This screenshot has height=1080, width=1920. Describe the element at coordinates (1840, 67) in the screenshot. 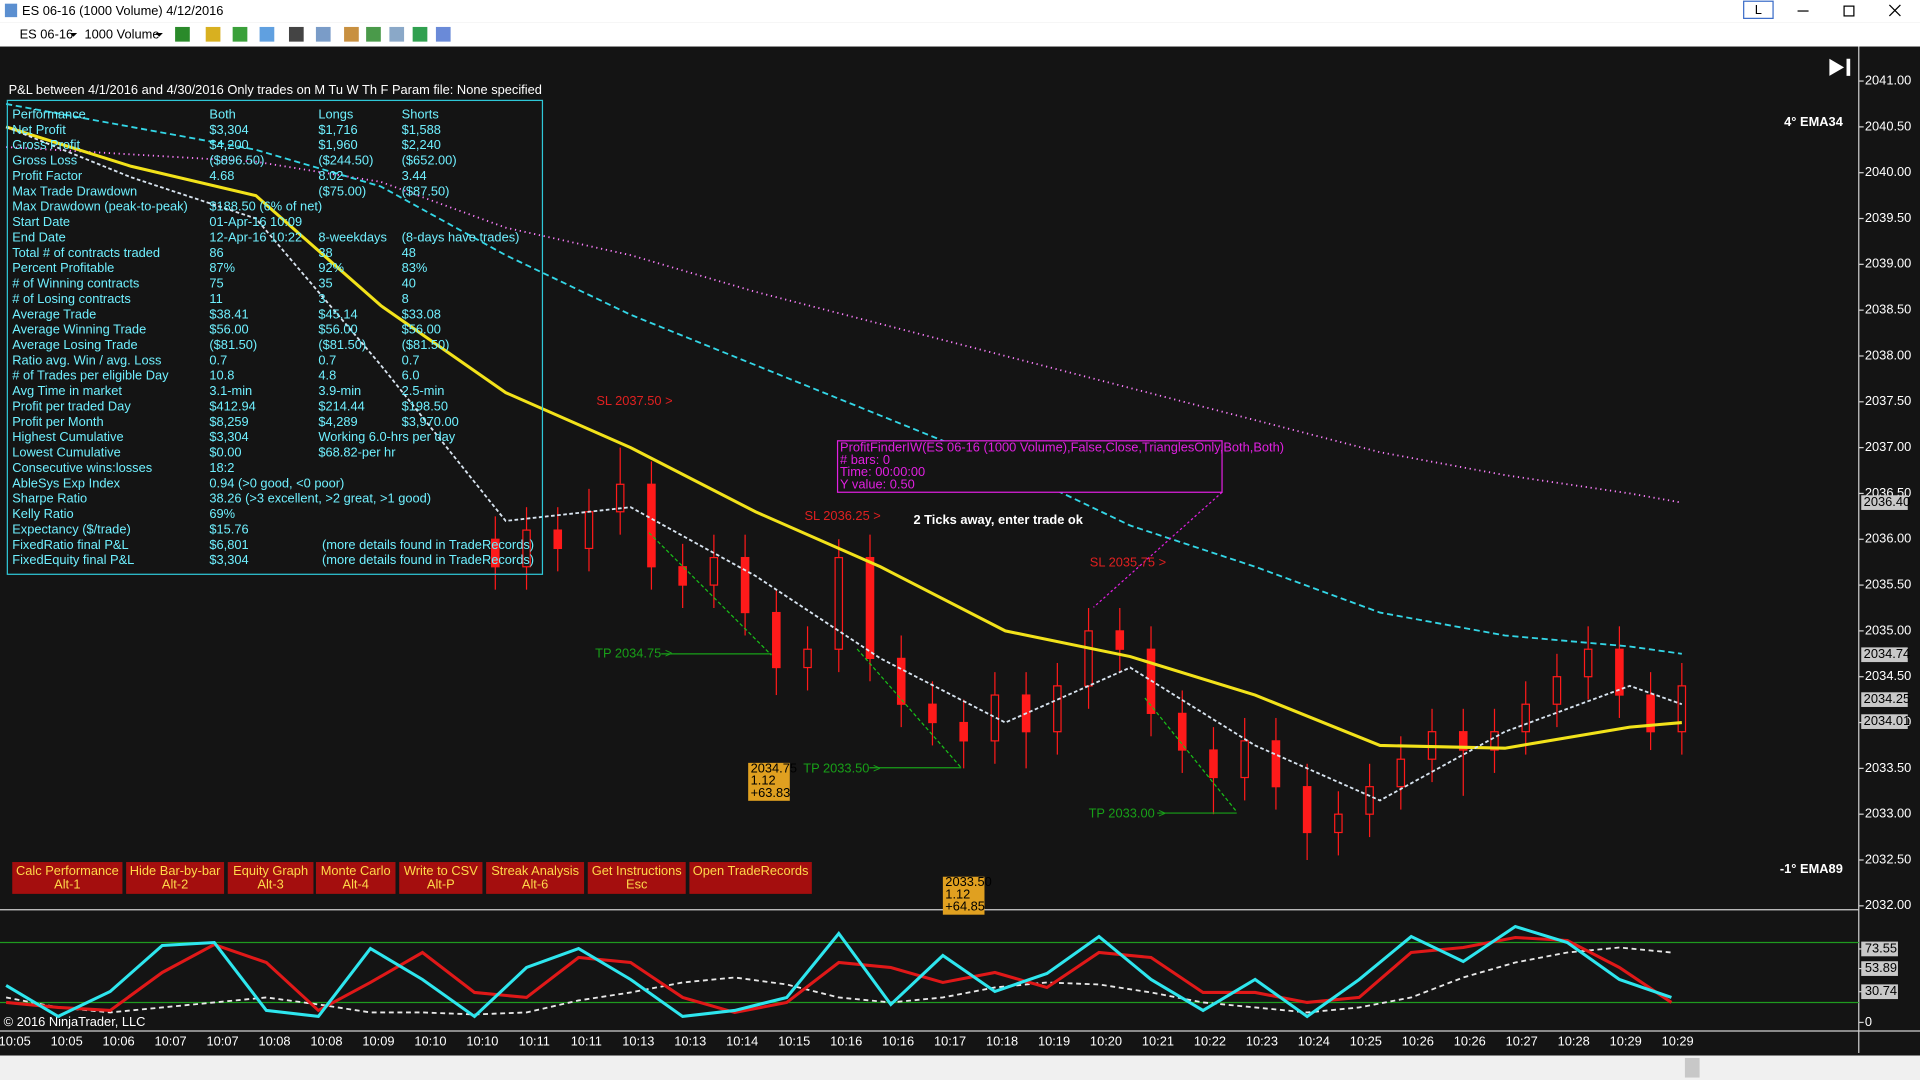

I see `scroll-to-end-icon` at that location.